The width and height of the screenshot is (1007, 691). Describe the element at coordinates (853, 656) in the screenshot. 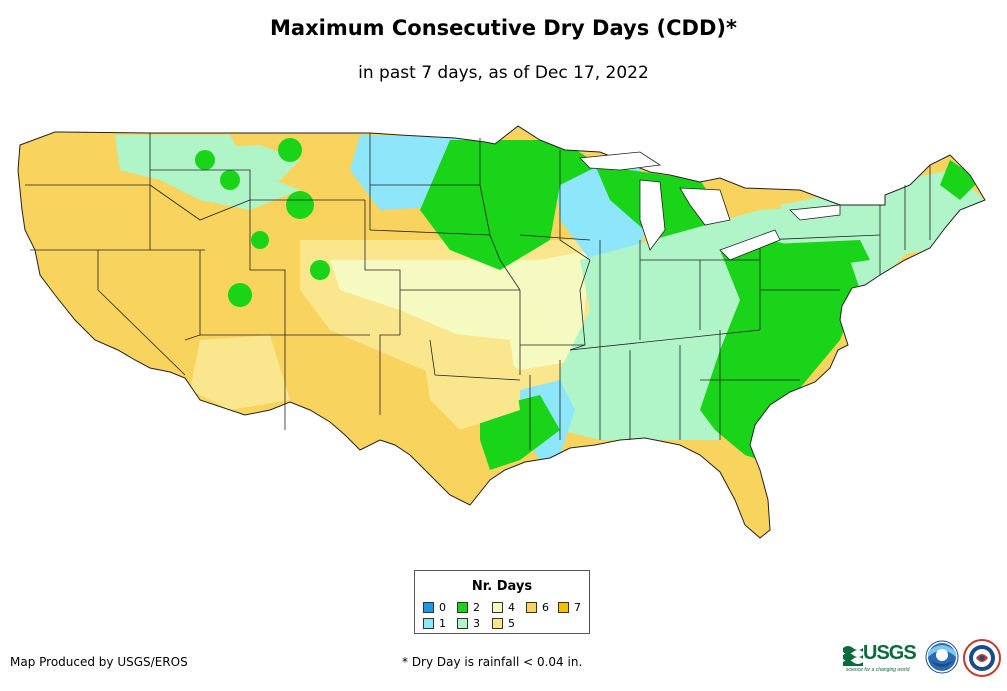

I see `usgs-wave-icon` at that location.